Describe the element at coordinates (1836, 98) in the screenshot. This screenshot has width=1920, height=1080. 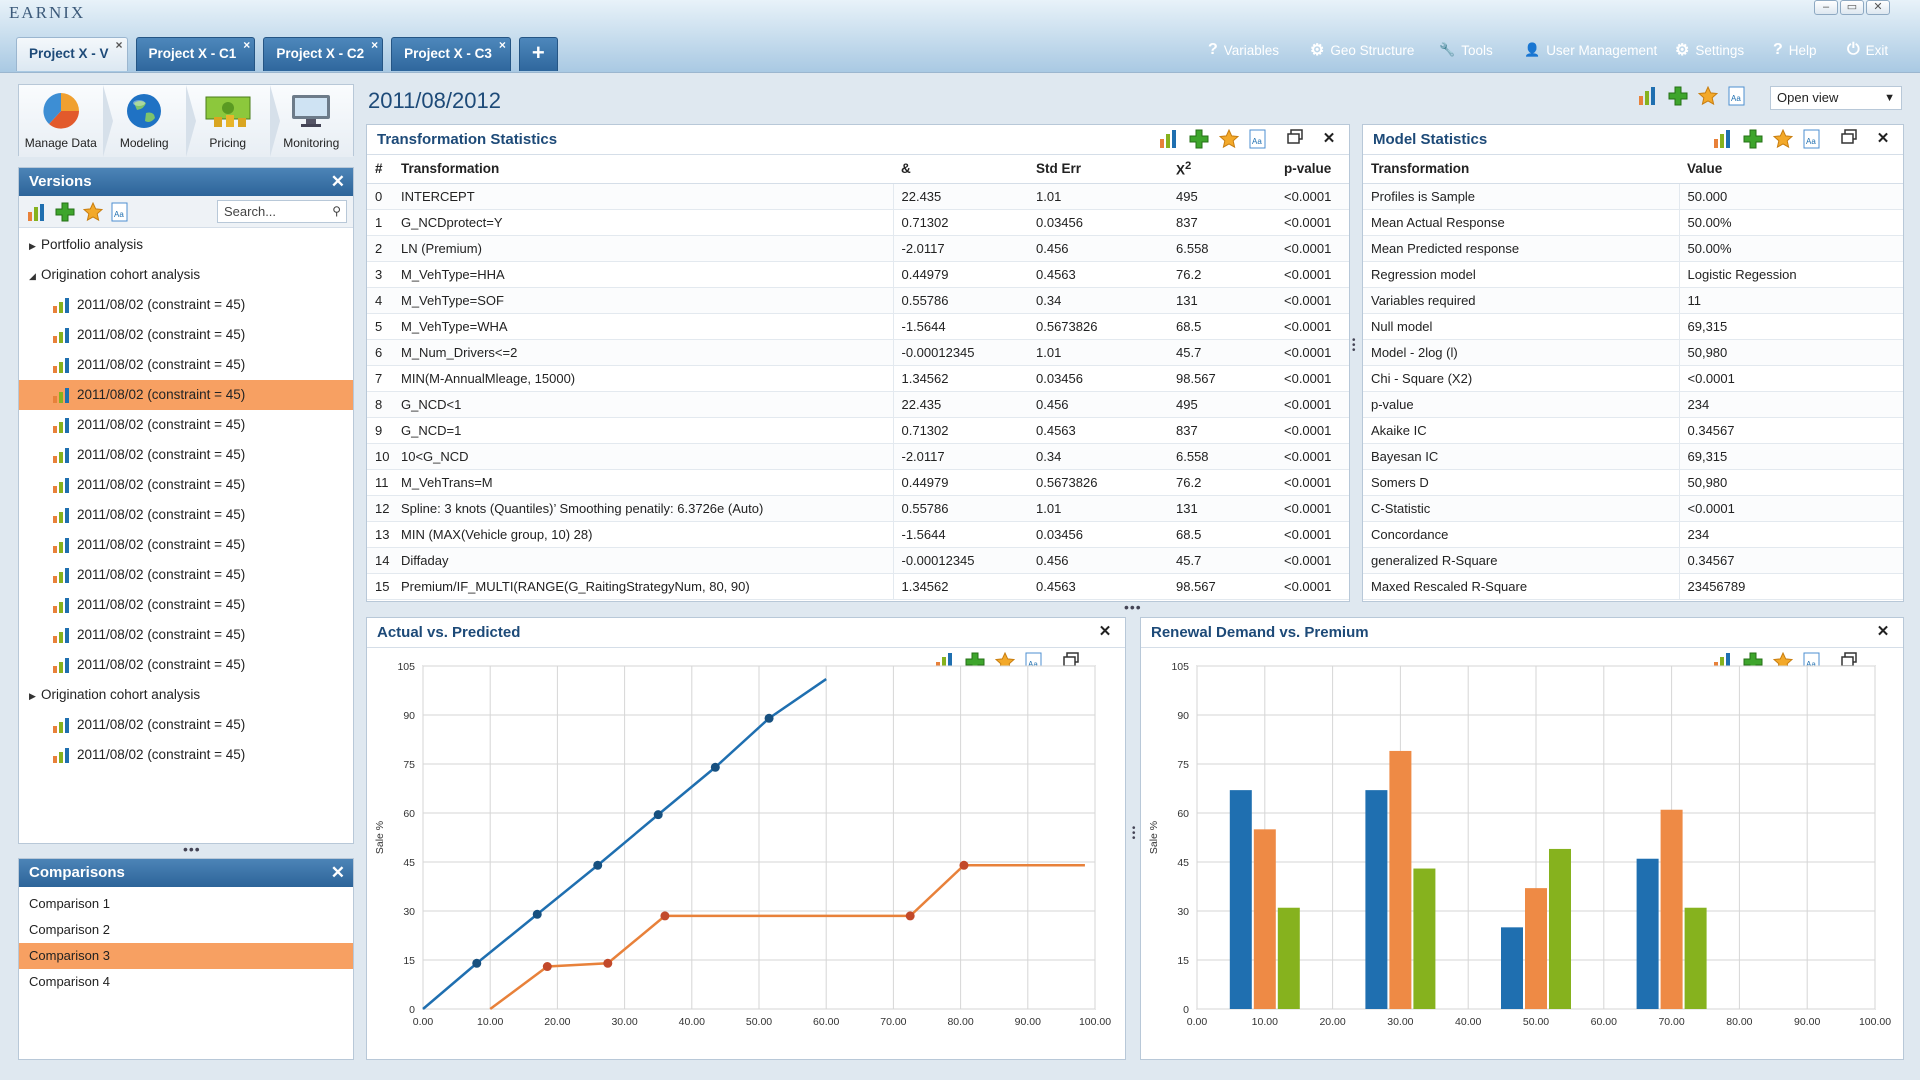
I see `view-select: Open view ▼` at that location.